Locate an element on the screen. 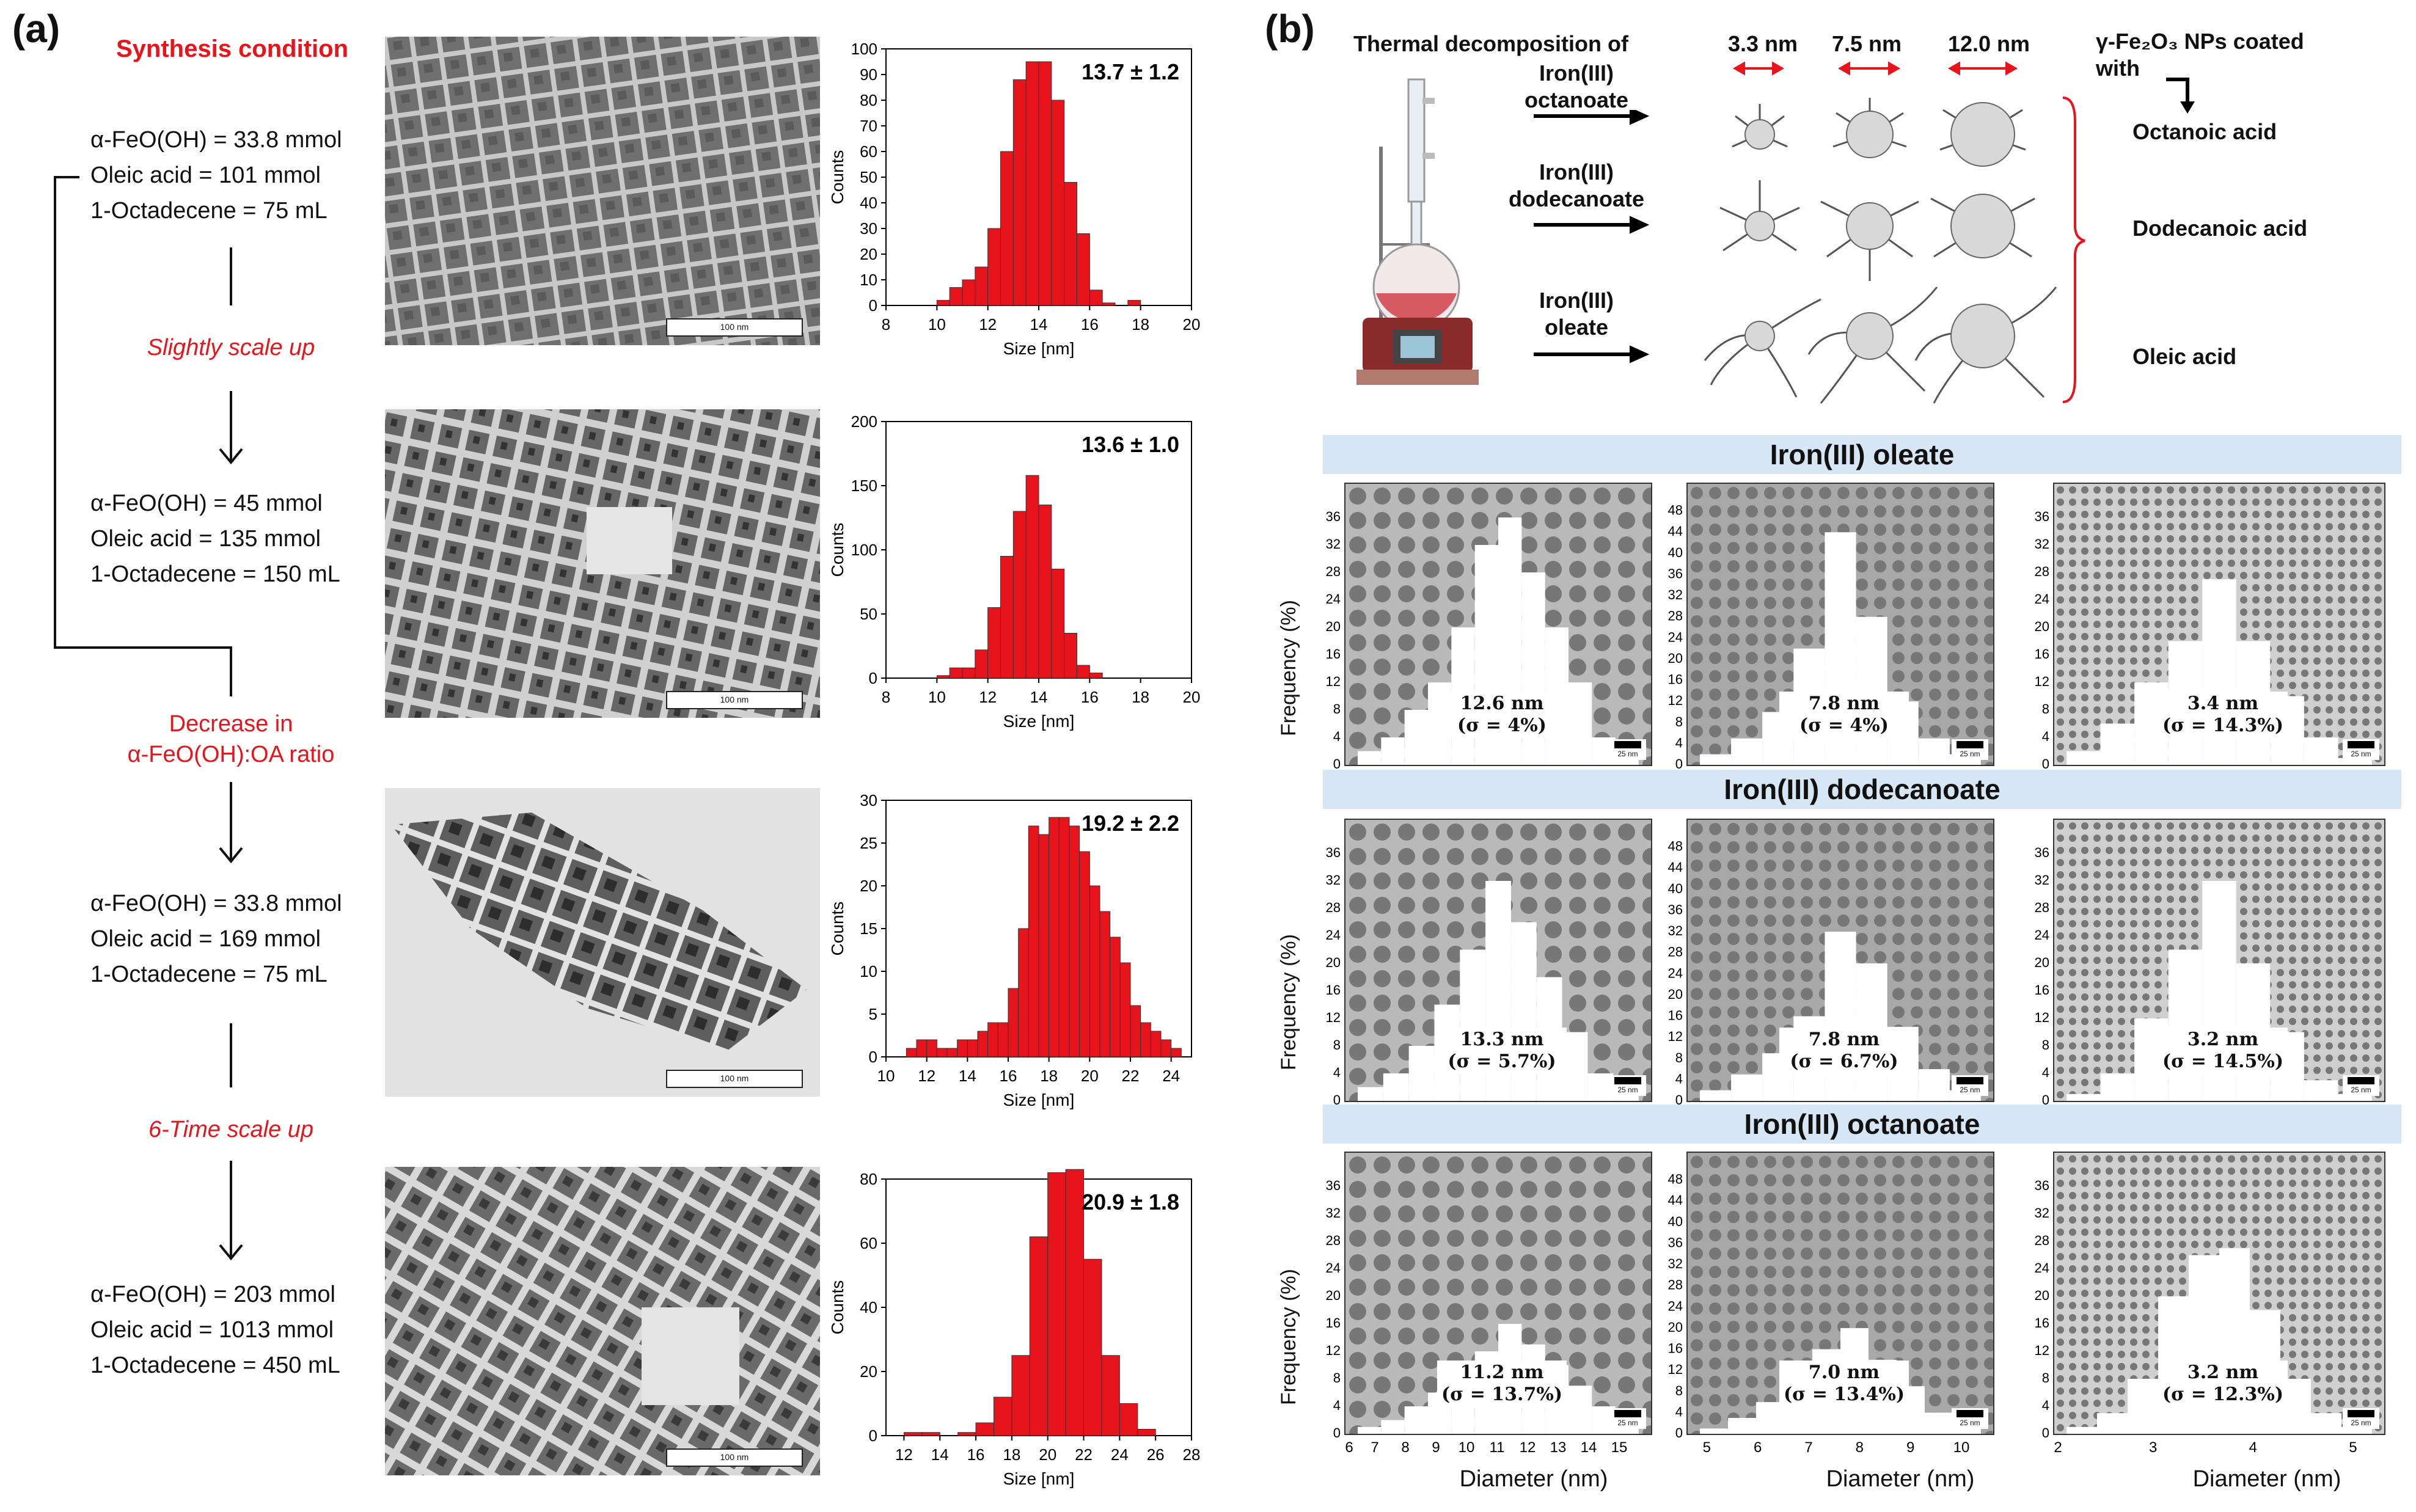 This screenshot has width=2416, height=1512. sigma-value: (σ = 12.3%) is located at coordinates (2223, 1394).